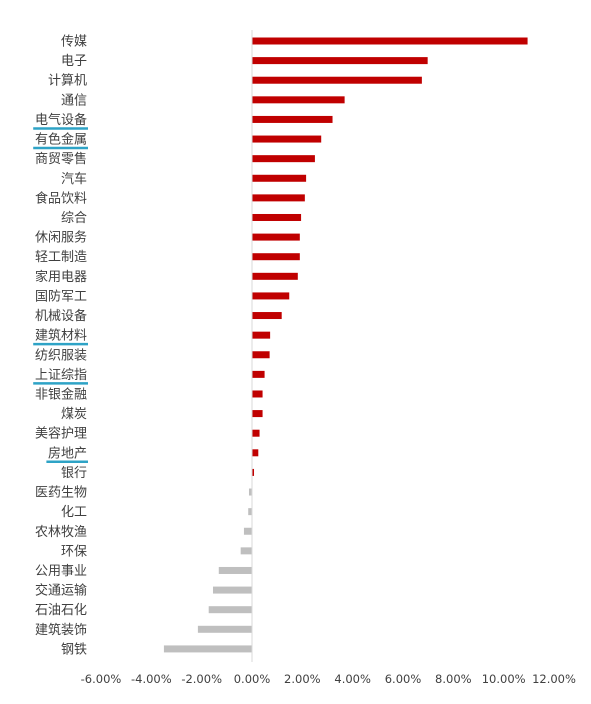 The width and height of the screenshot is (591, 704). Describe the element at coordinates (271, 296) in the screenshot. I see `bar-国防军工` at that location.